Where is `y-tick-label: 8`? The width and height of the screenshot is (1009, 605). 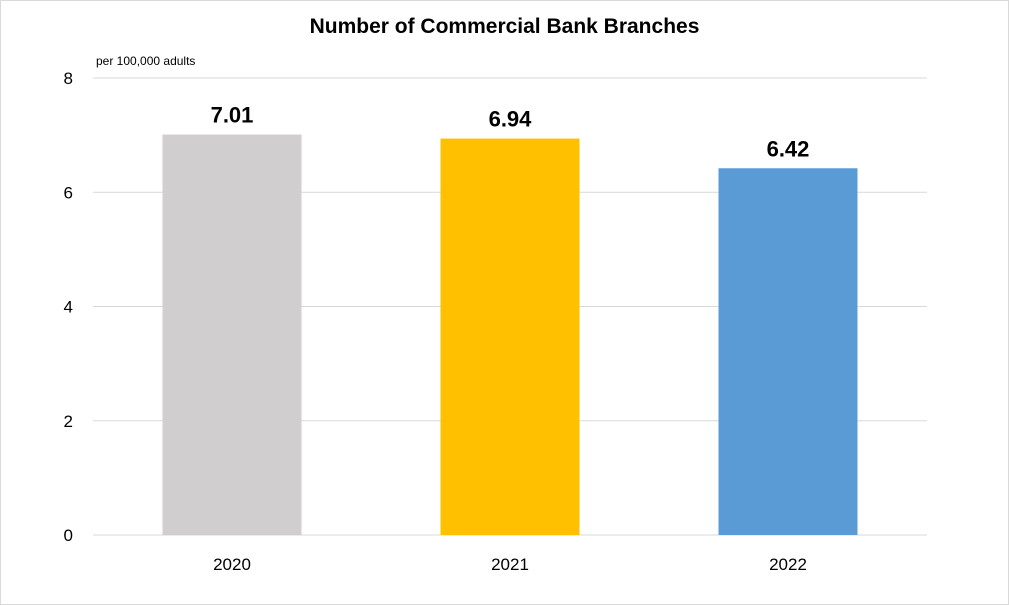
y-tick-label: 8 is located at coordinates (68, 78).